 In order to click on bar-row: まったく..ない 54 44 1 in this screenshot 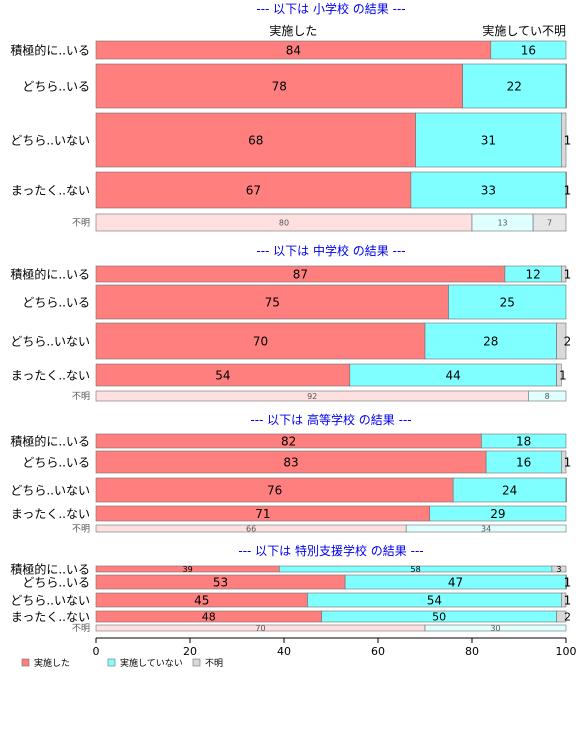, I will do `click(289, 375)`.